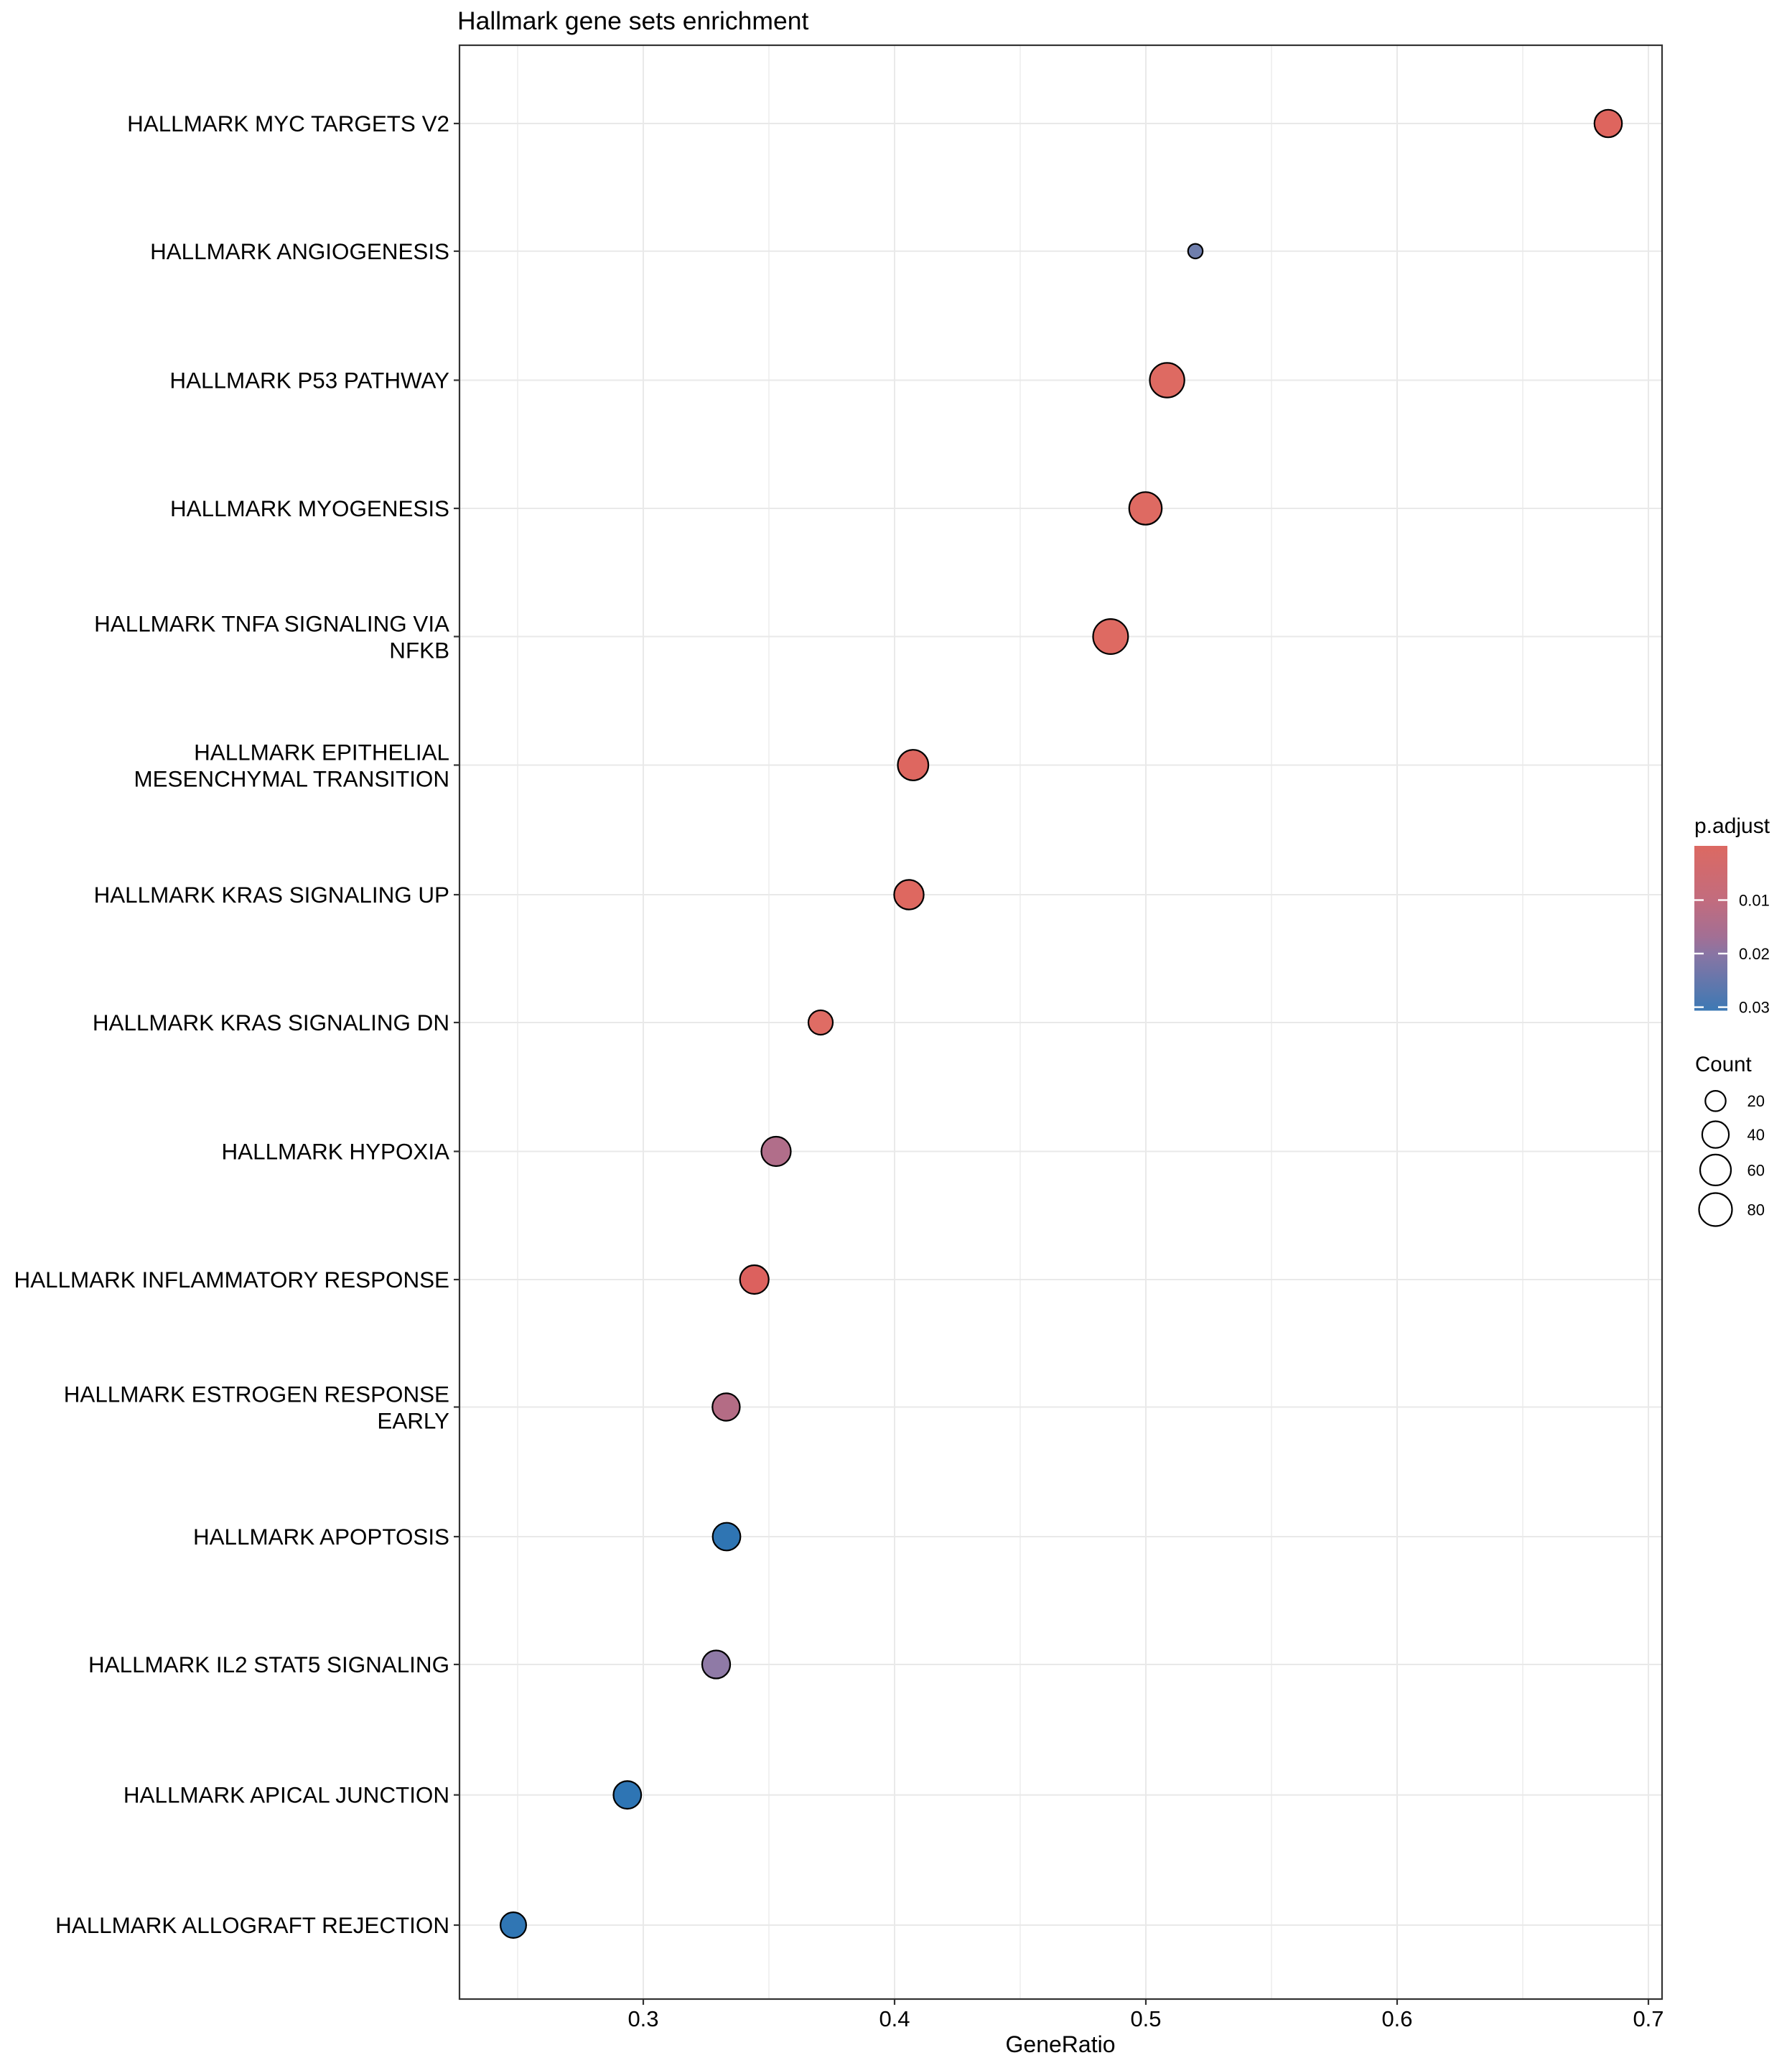  I want to click on svg-text: 0.7, so click(1648, 2019).